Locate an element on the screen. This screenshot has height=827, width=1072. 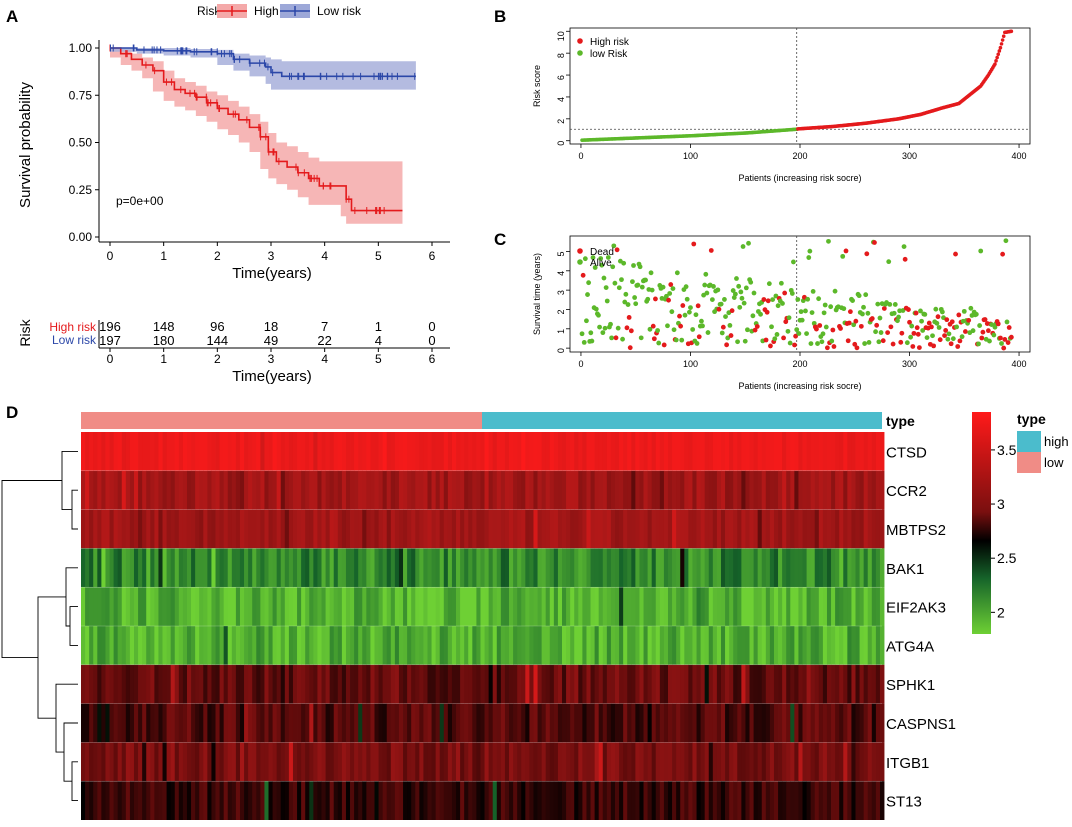
km-legend-low-label: Low risk is located at coordinates (339, 11).